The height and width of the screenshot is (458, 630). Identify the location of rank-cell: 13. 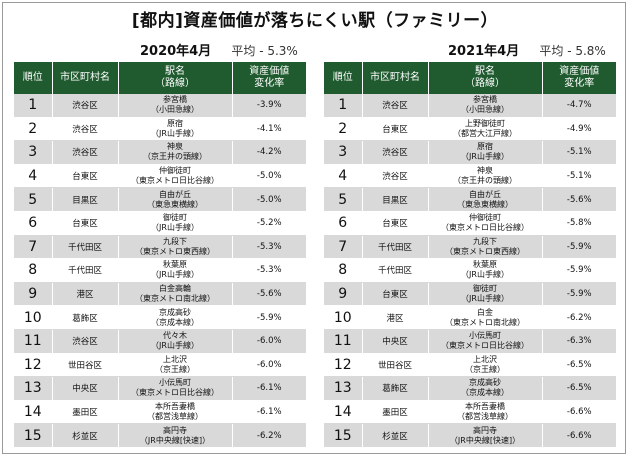
(343, 388).